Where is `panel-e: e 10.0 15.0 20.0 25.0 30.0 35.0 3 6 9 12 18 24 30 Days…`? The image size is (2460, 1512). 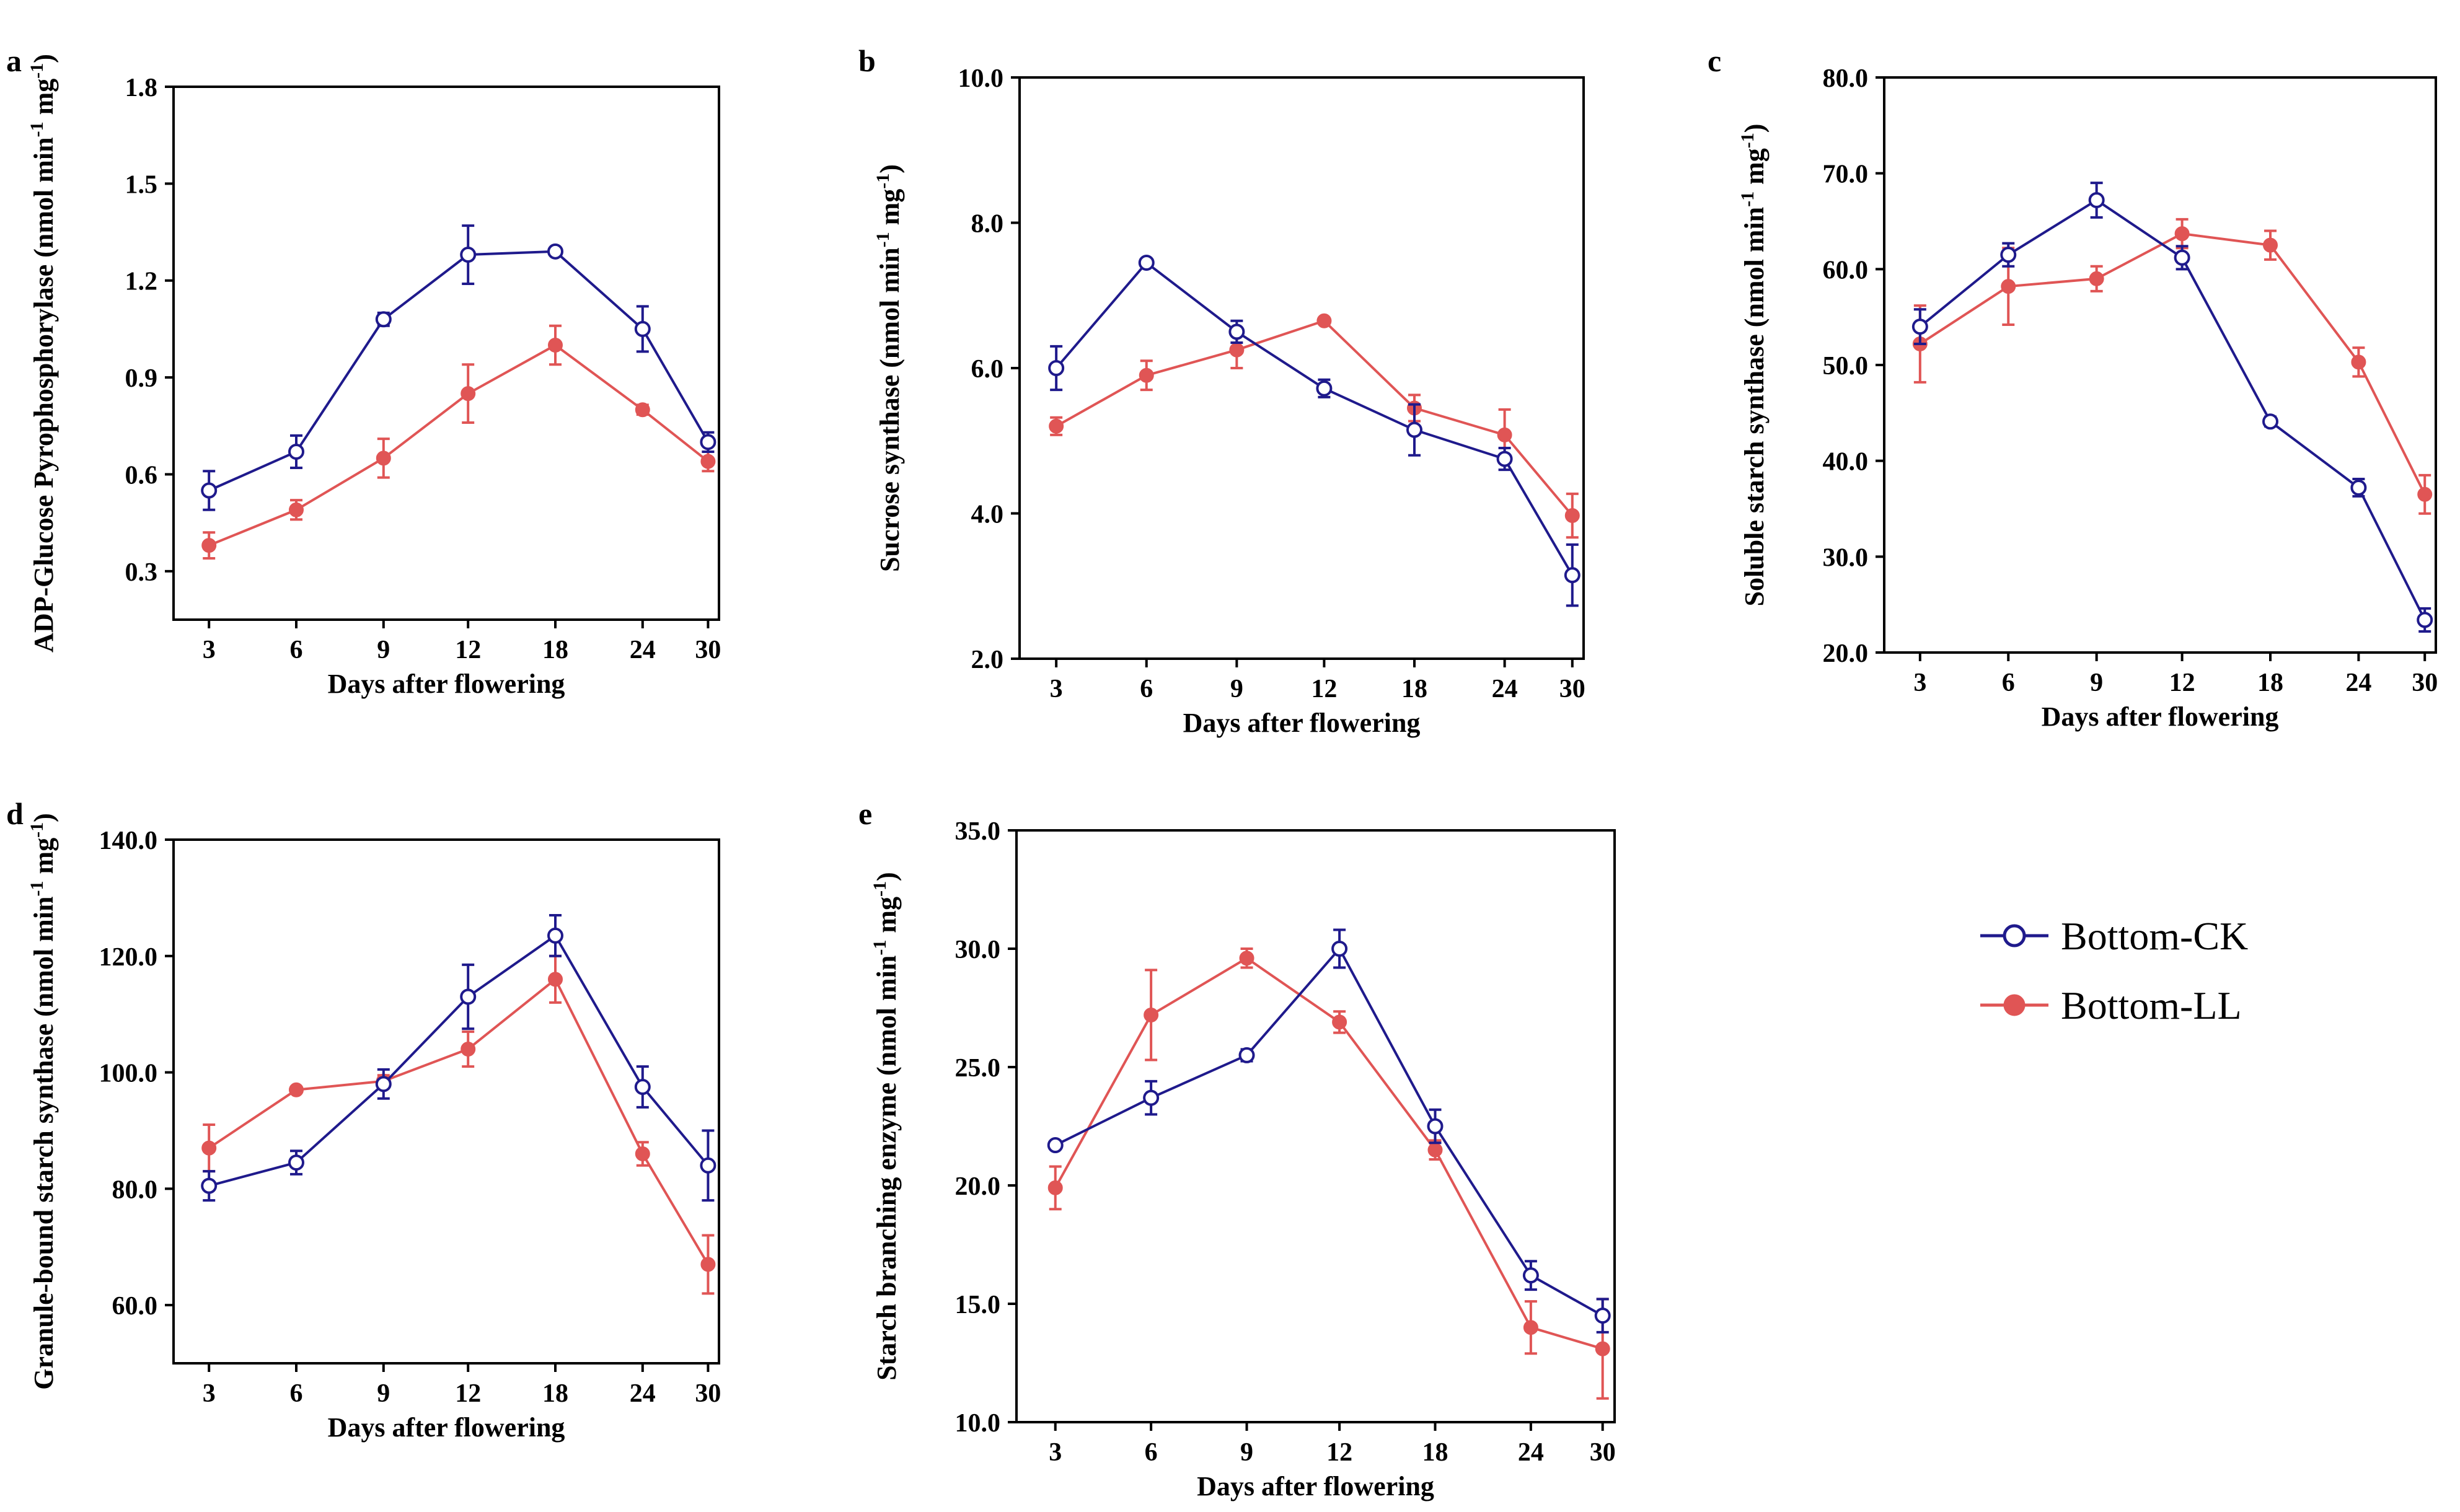
panel-e: e 10.0 15.0 20.0 25.0 30.0 35.0 3 6 9 12 18 24 30 Days… is located at coordinates (1237, 1148).